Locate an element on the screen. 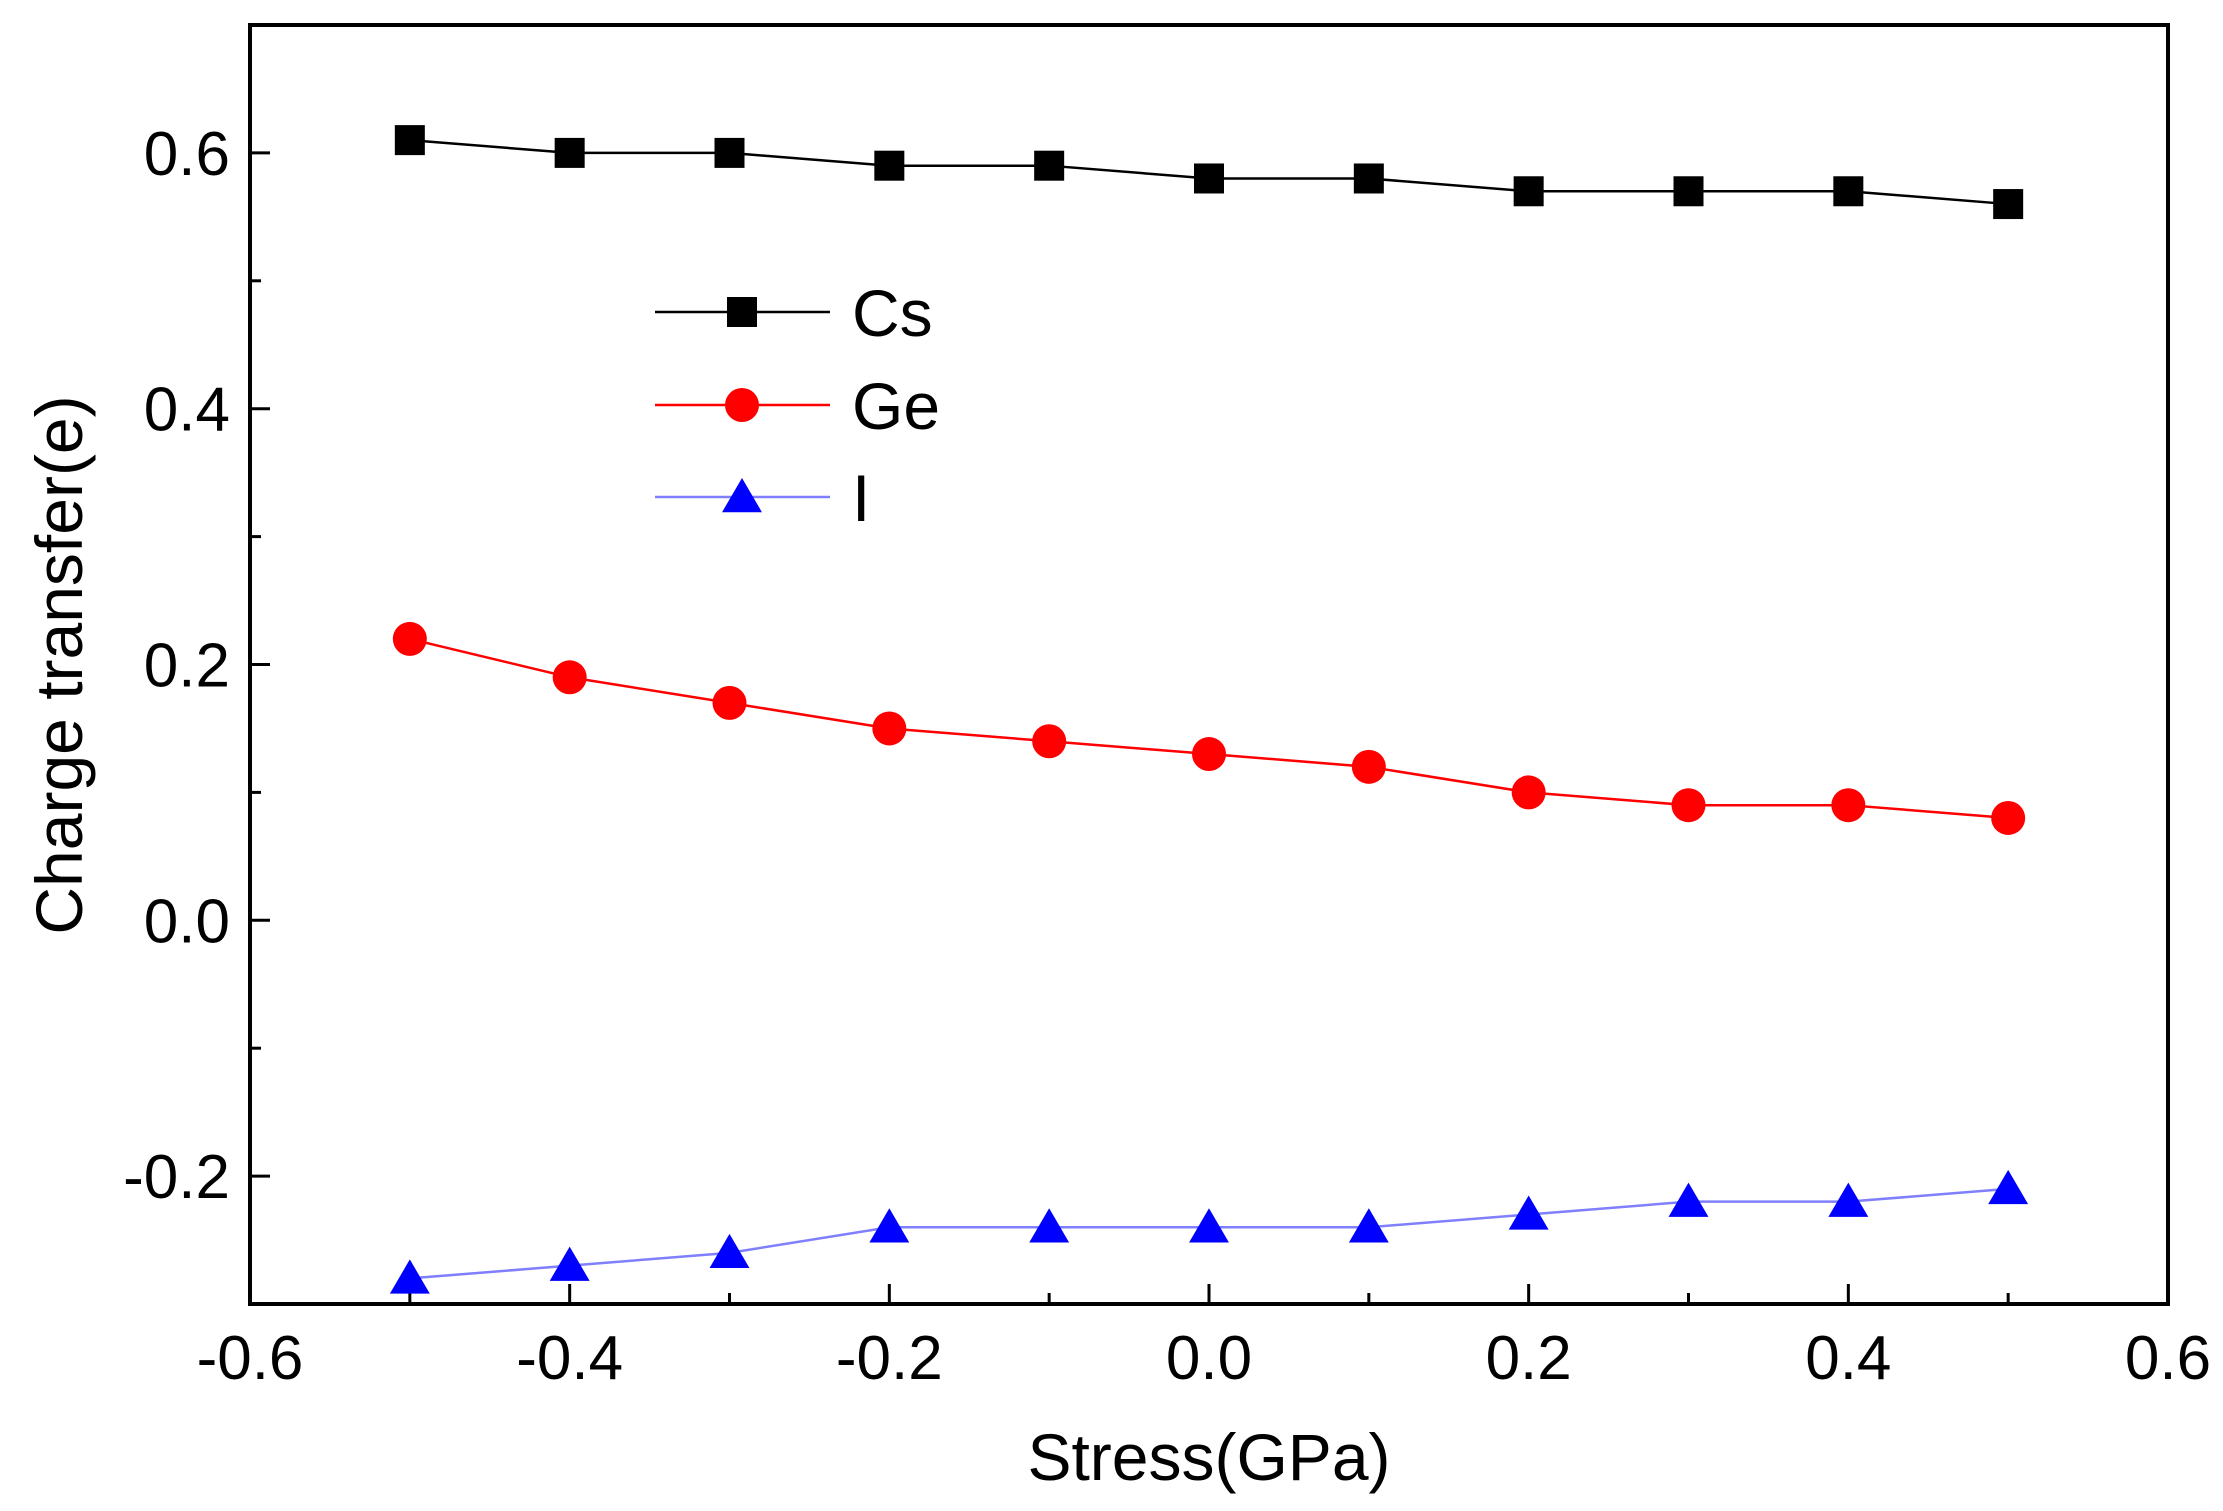 The image size is (2223, 1511). legend: Cs Ge I is located at coordinates (797, 405).